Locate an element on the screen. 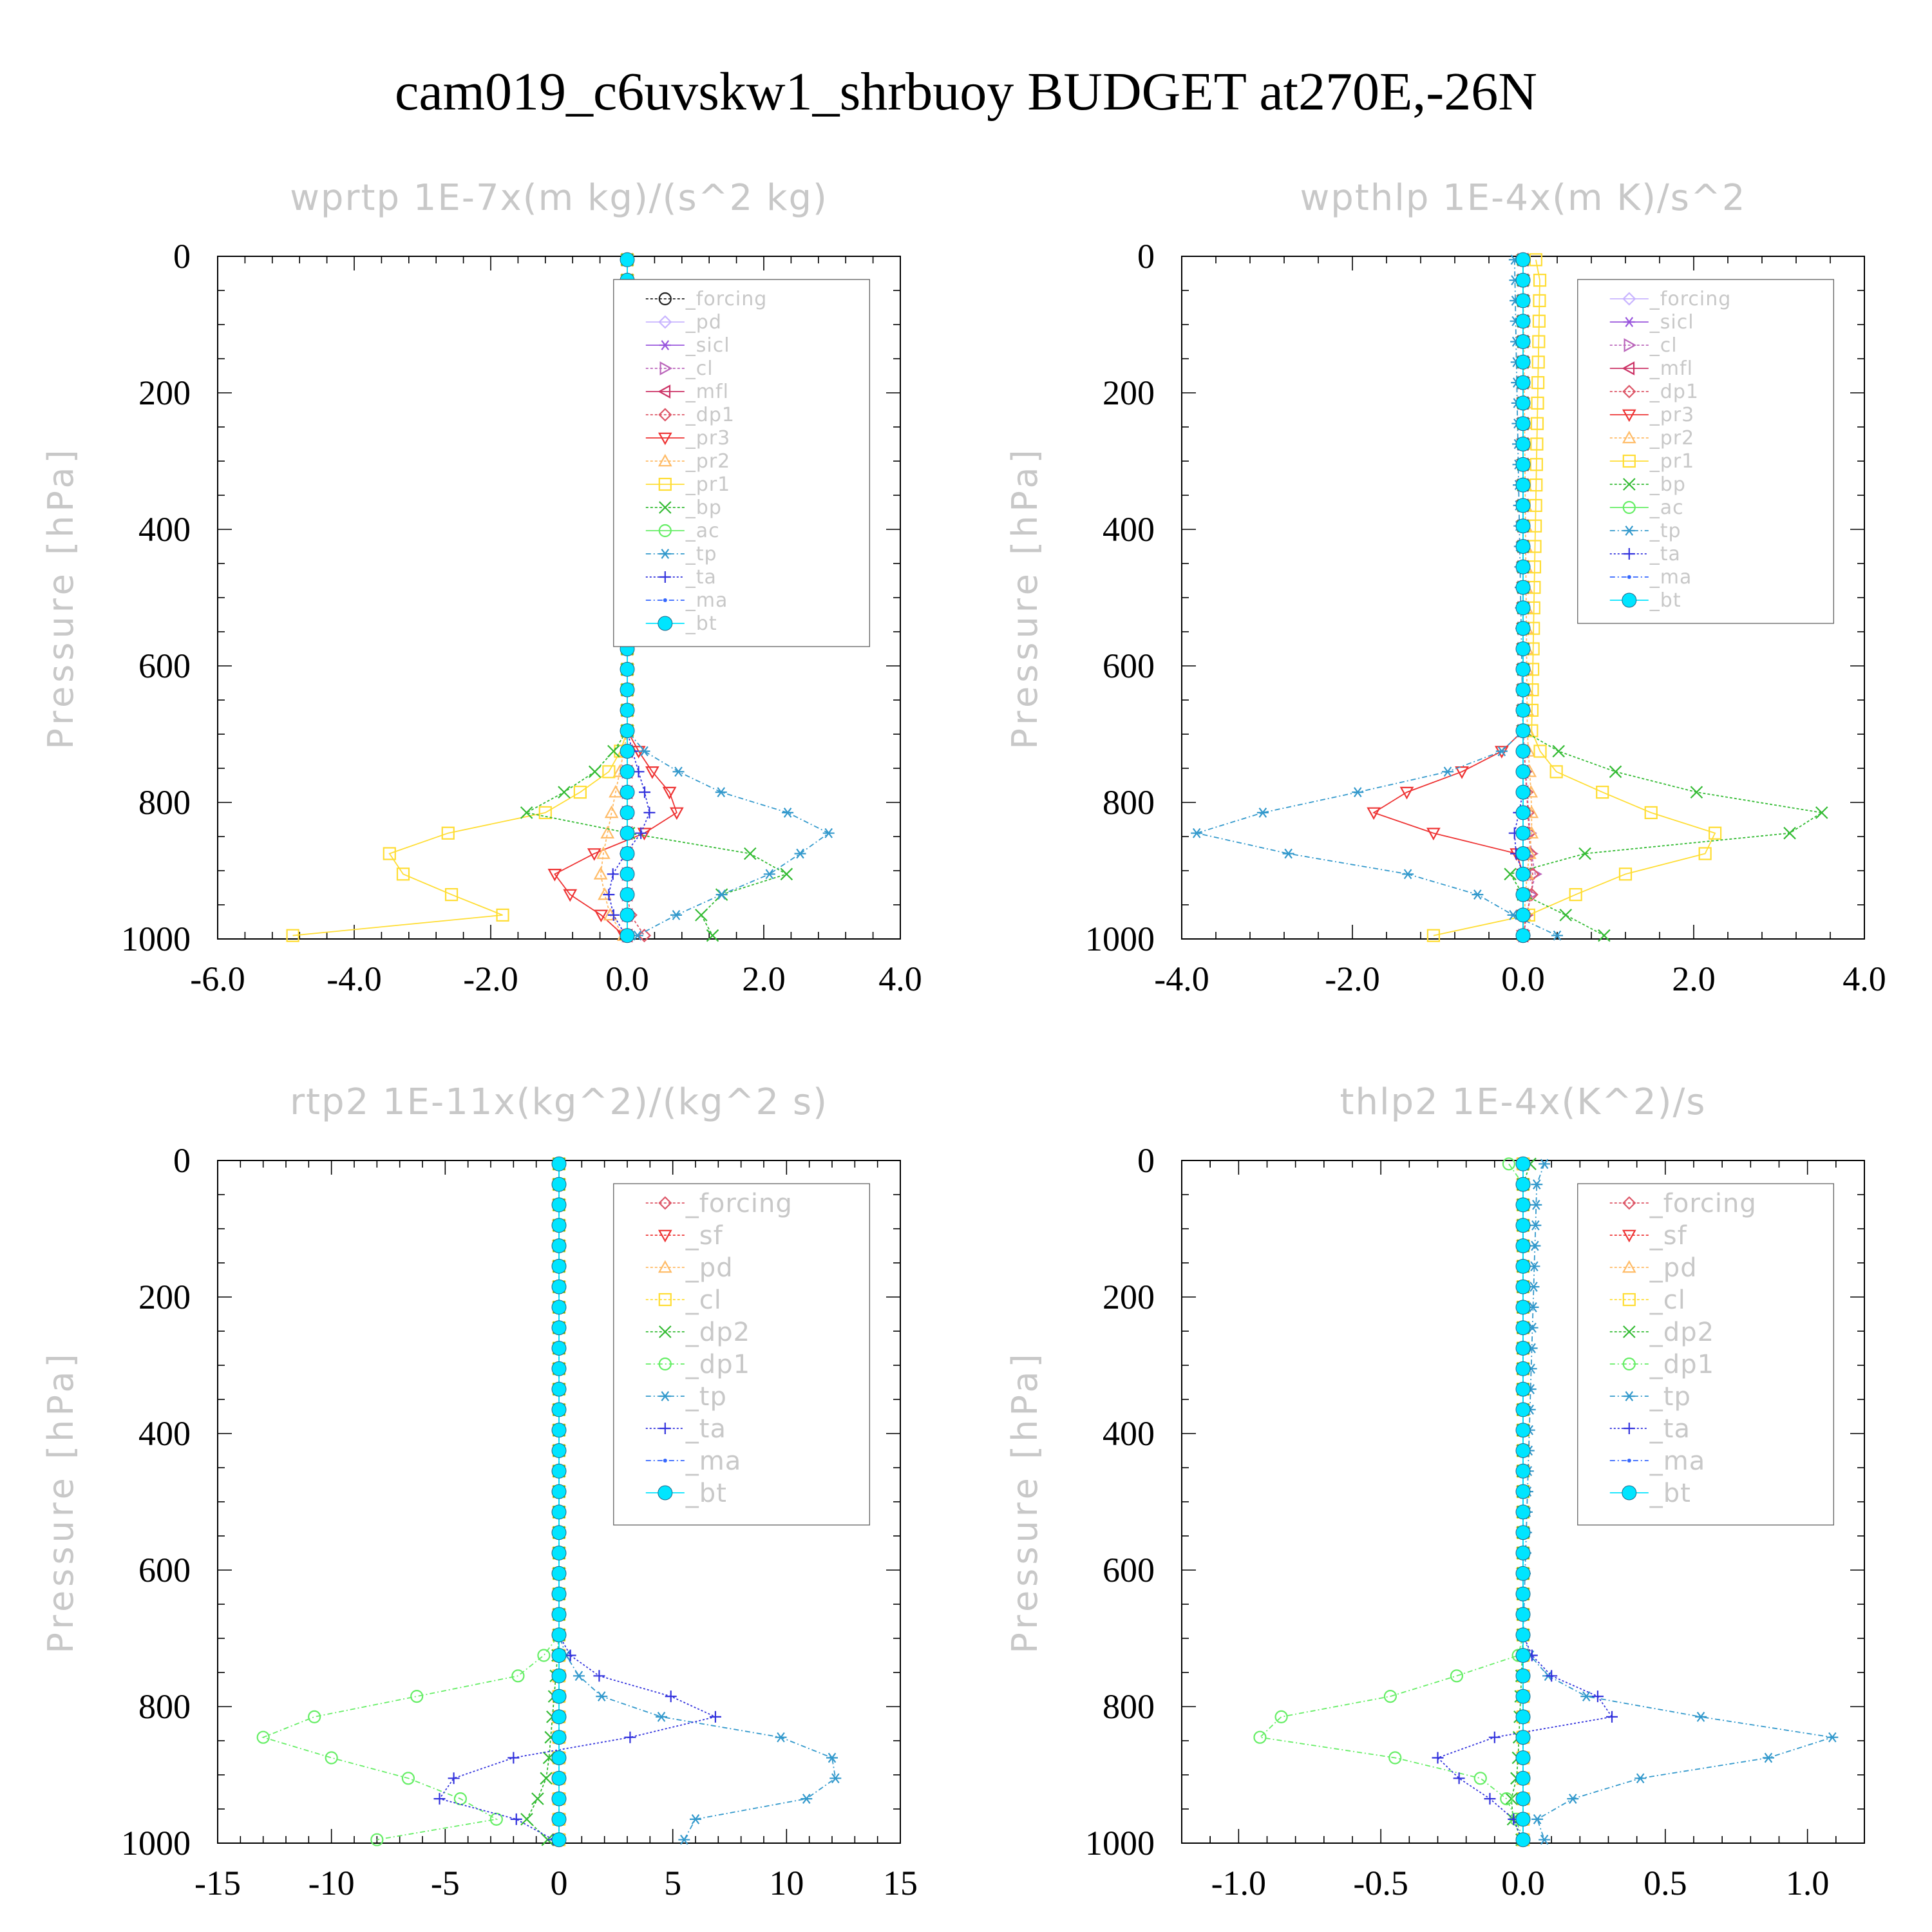  legend-label: _ma is located at coordinates (707, 601).